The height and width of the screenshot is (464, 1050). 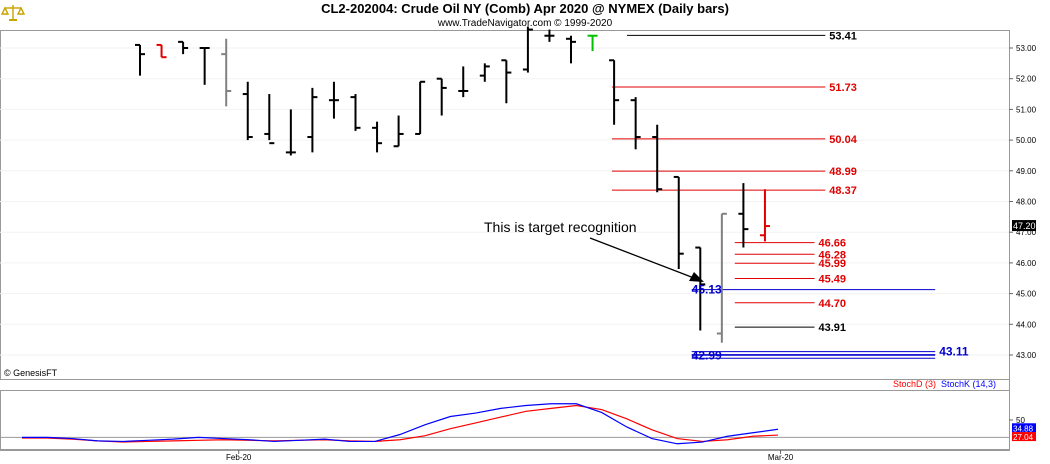 I want to click on stochd-line, so click(x=400, y=423).